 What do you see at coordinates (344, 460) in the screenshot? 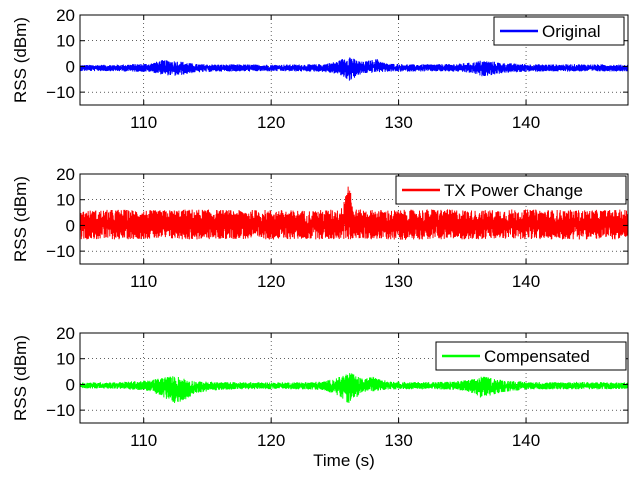
I see `x-axis-label: Time (s)` at bounding box center [344, 460].